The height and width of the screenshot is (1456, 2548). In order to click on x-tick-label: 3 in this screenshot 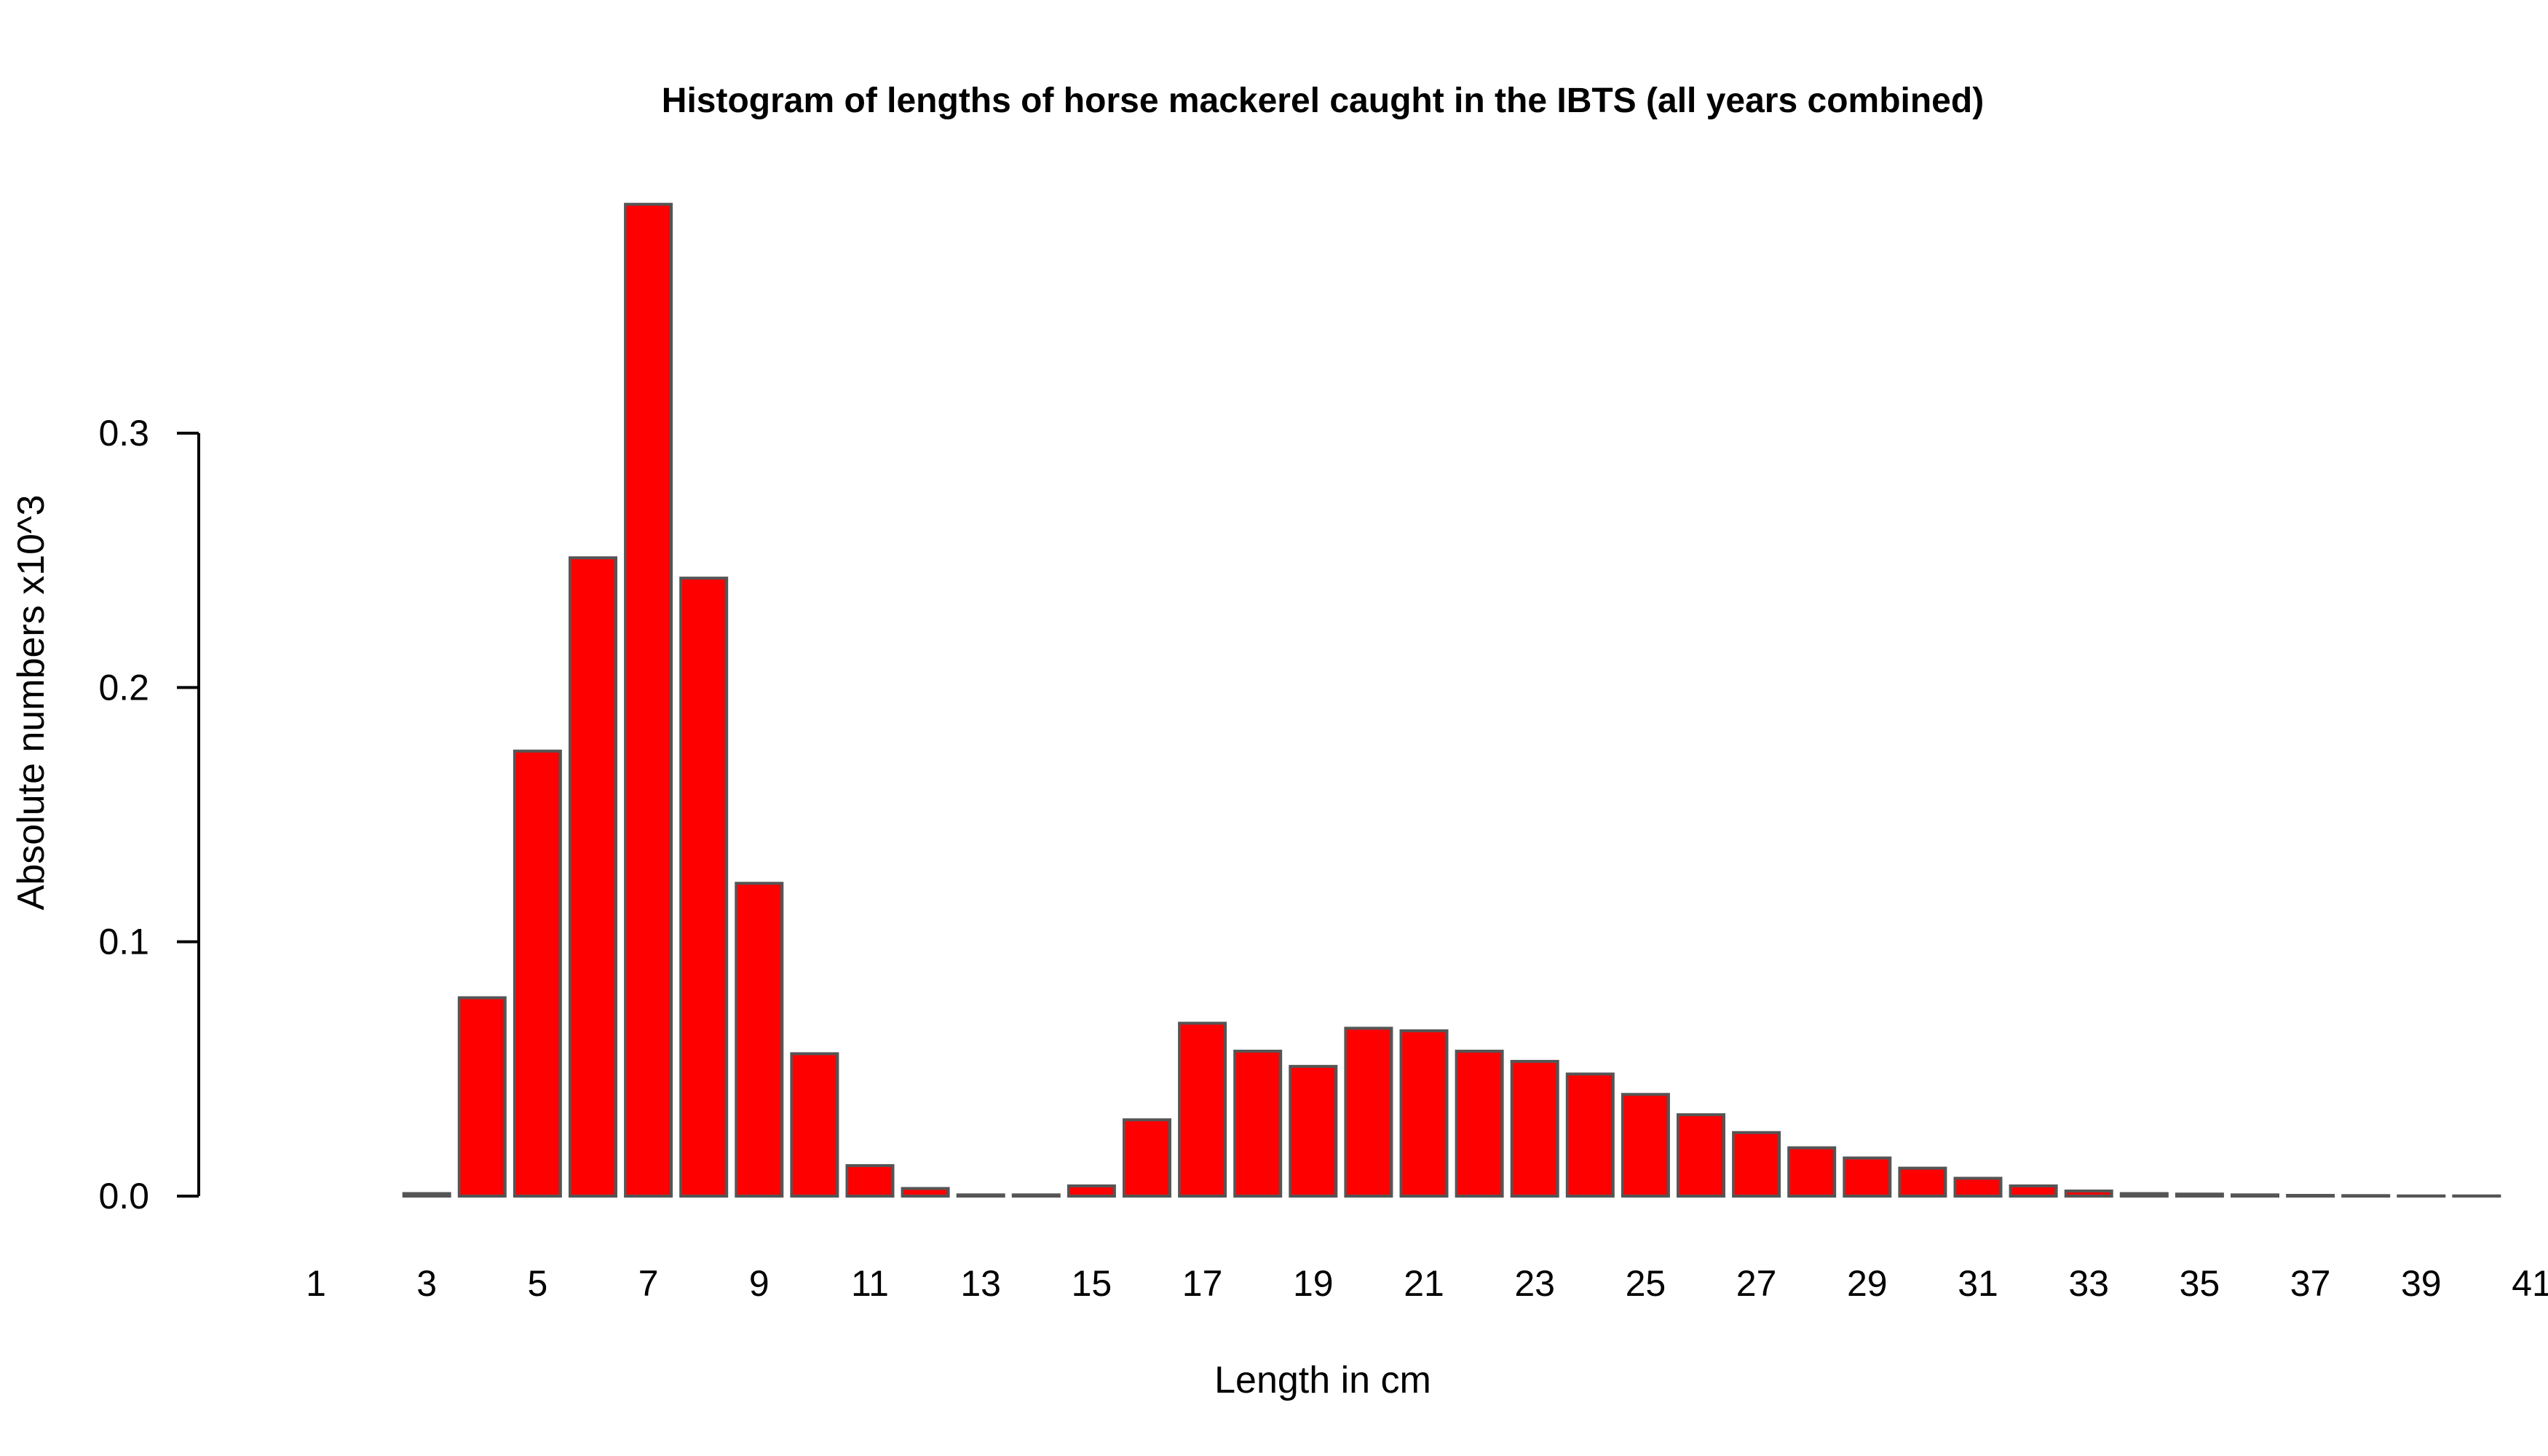, I will do `click(426, 1283)`.